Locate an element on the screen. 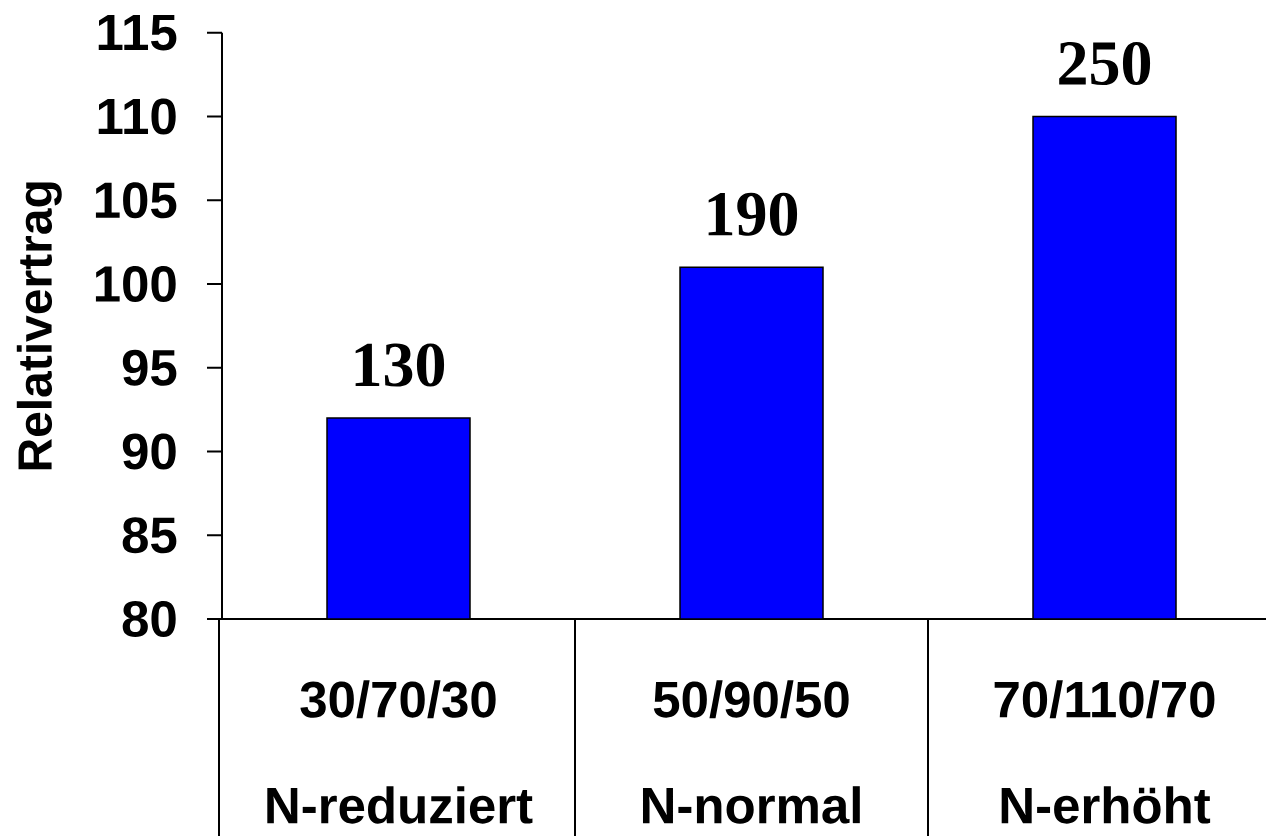  y-tick-label: 95 is located at coordinates (149, 367).